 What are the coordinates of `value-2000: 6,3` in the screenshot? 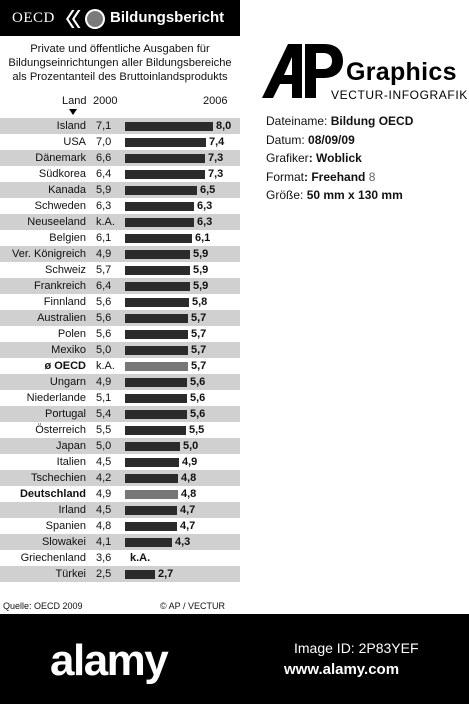 It's located at (104, 206).